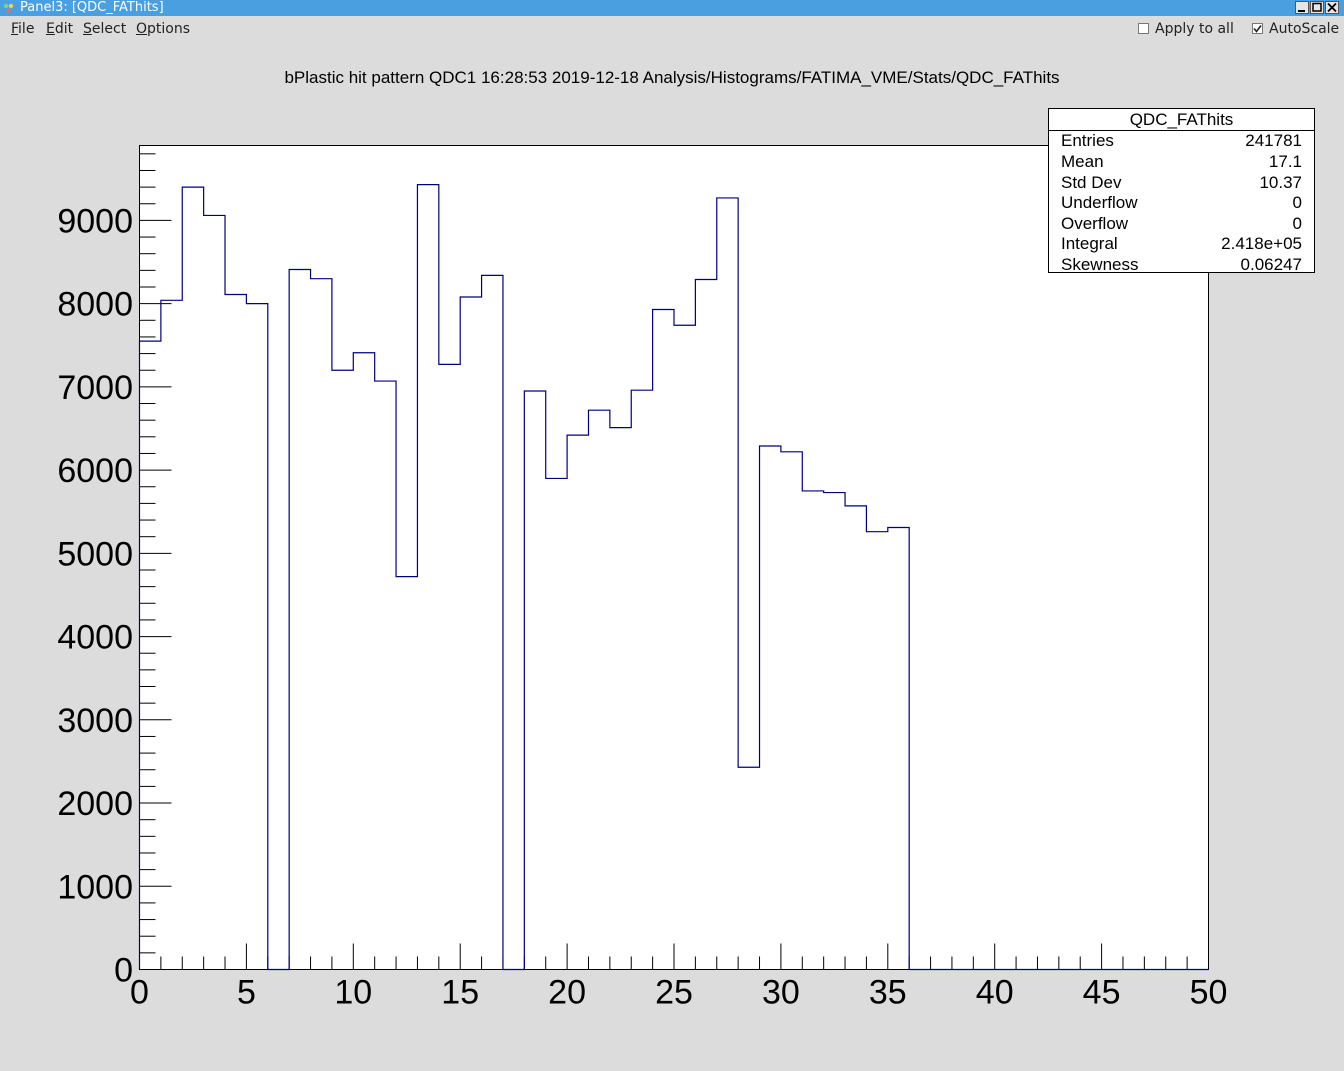 This screenshot has width=1344, height=1071. What do you see at coordinates (8, 8) in the screenshot?
I see `root-app-icon` at bounding box center [8, 8].